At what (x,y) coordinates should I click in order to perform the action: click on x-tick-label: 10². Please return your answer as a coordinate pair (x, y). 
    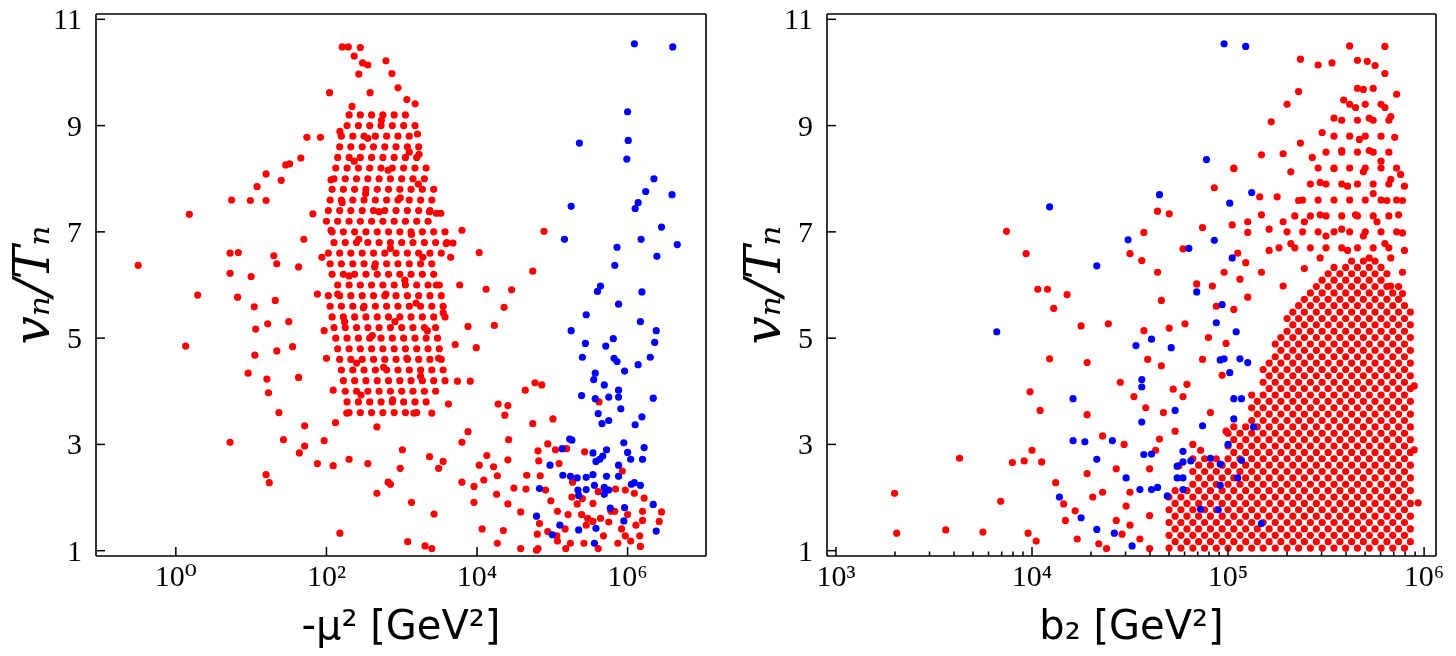
    Looking at the image, I should click on (326, 575).